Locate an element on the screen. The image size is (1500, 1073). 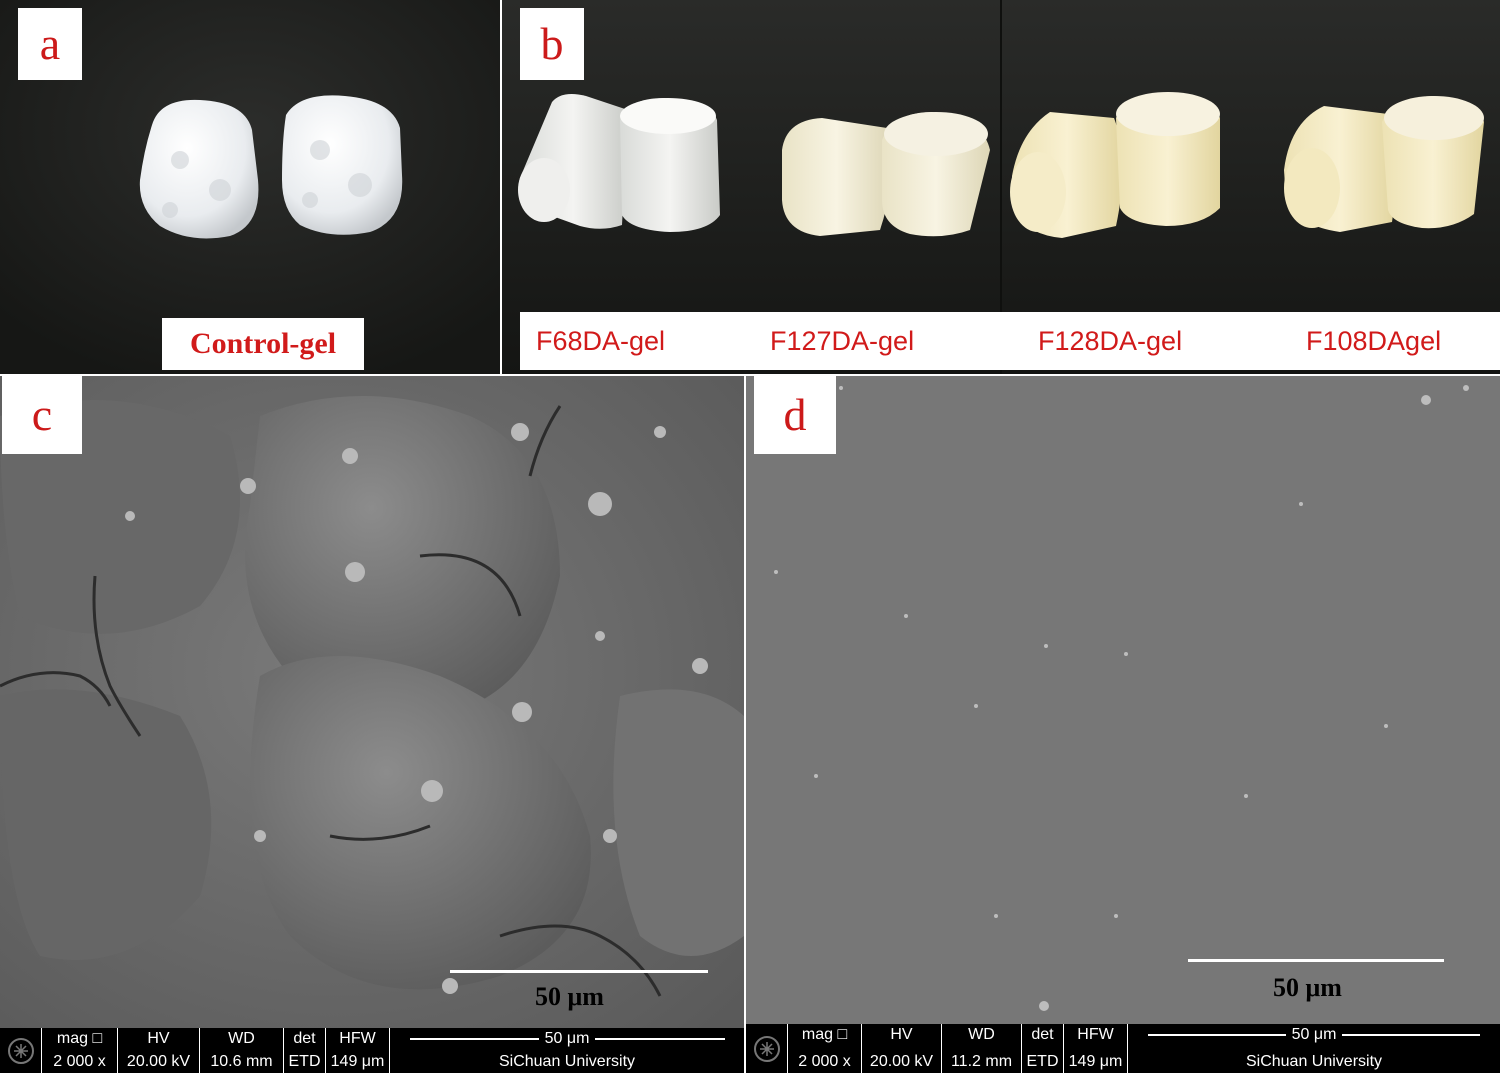
wd-cell: WD 11.2 mm is located at coordinates (982, 1048).